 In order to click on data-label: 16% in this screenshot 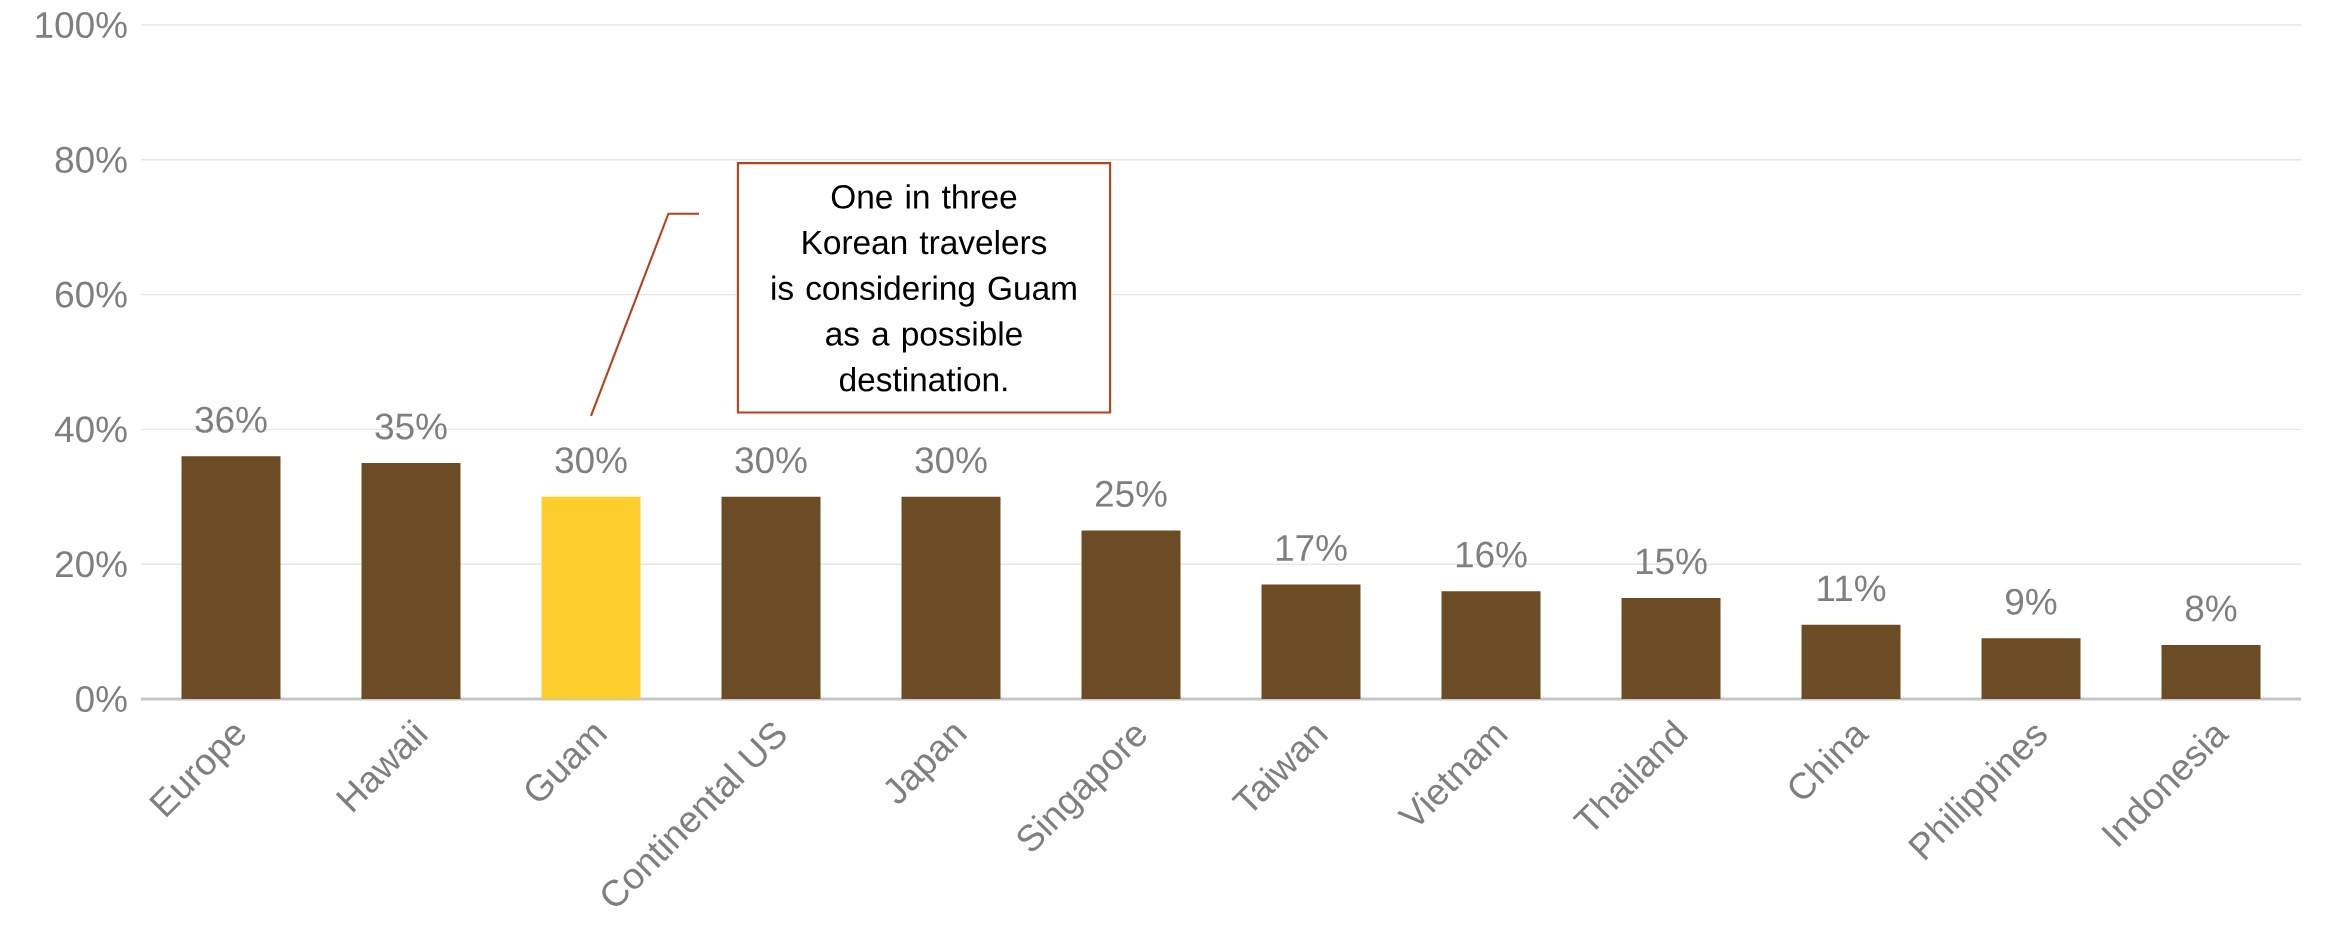, I will do `click(1491, 554)`.